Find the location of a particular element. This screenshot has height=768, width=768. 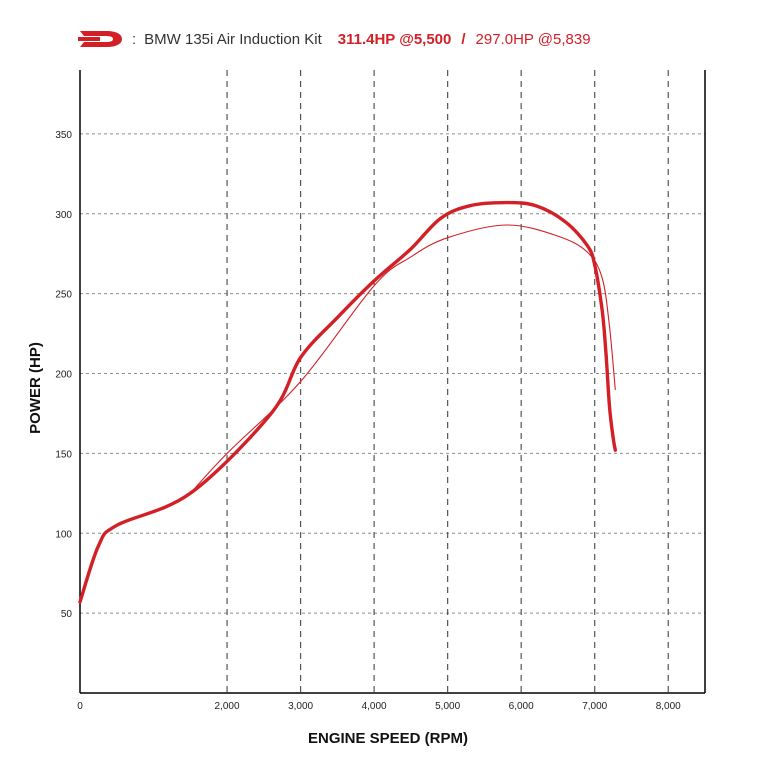

x-tick-label: 6,000 is located at coordinates (521, 706).